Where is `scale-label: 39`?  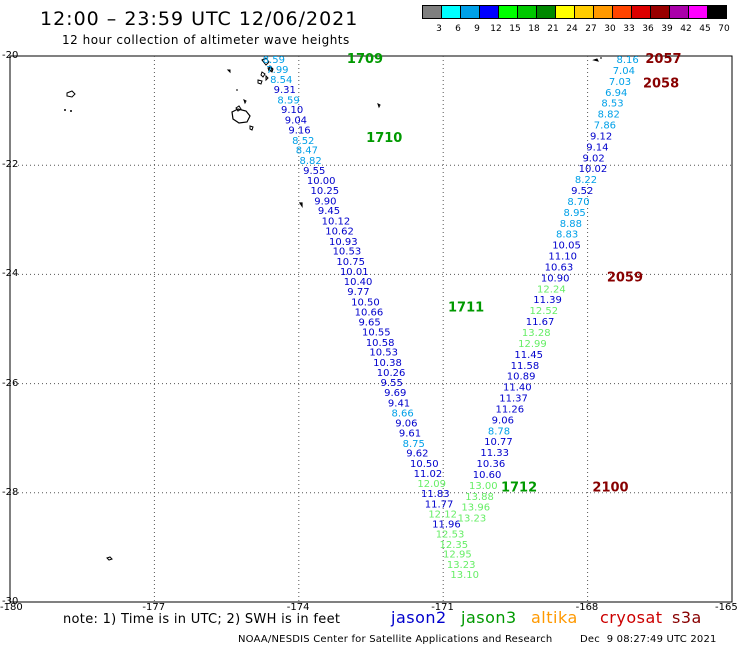
scale-label: 39 is located at coordinates (667, 29).